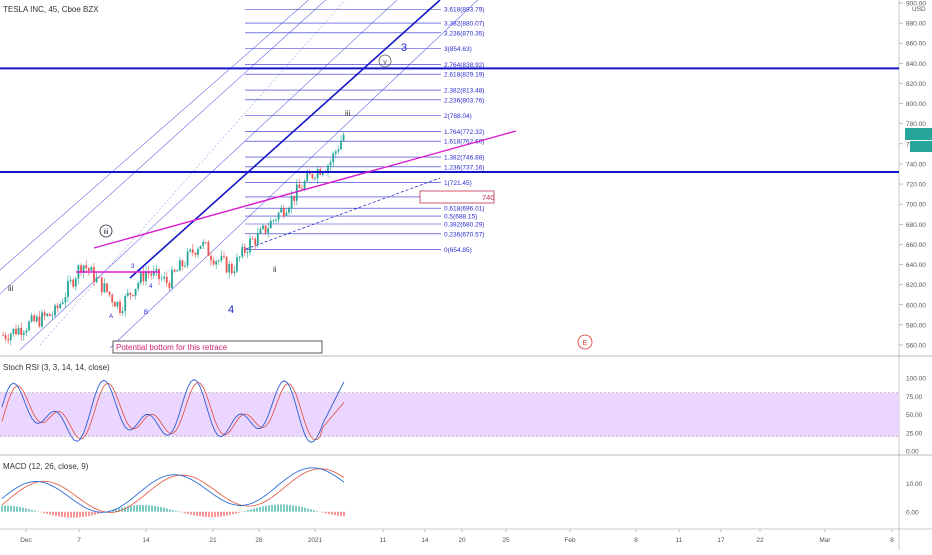 The width and height of the screenshot is (932, 555). I want to click on wave-iii-small-label: iii, so click(348, 113).